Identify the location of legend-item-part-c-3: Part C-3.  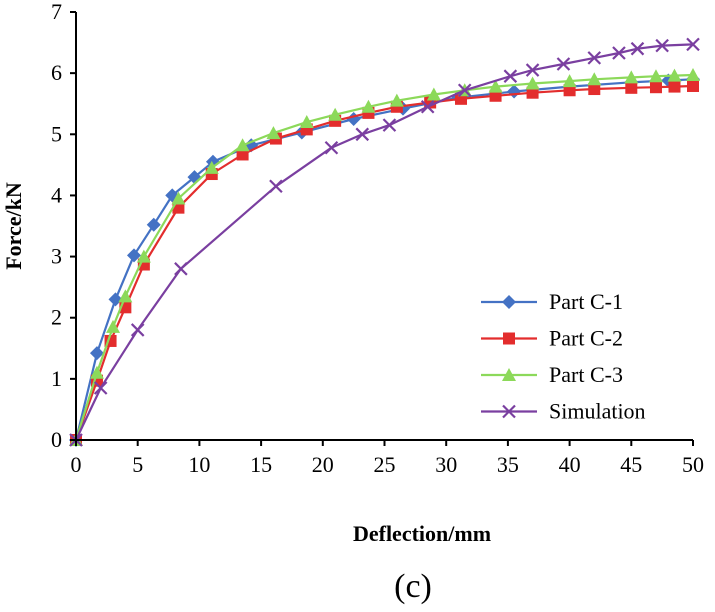
(552, 374).